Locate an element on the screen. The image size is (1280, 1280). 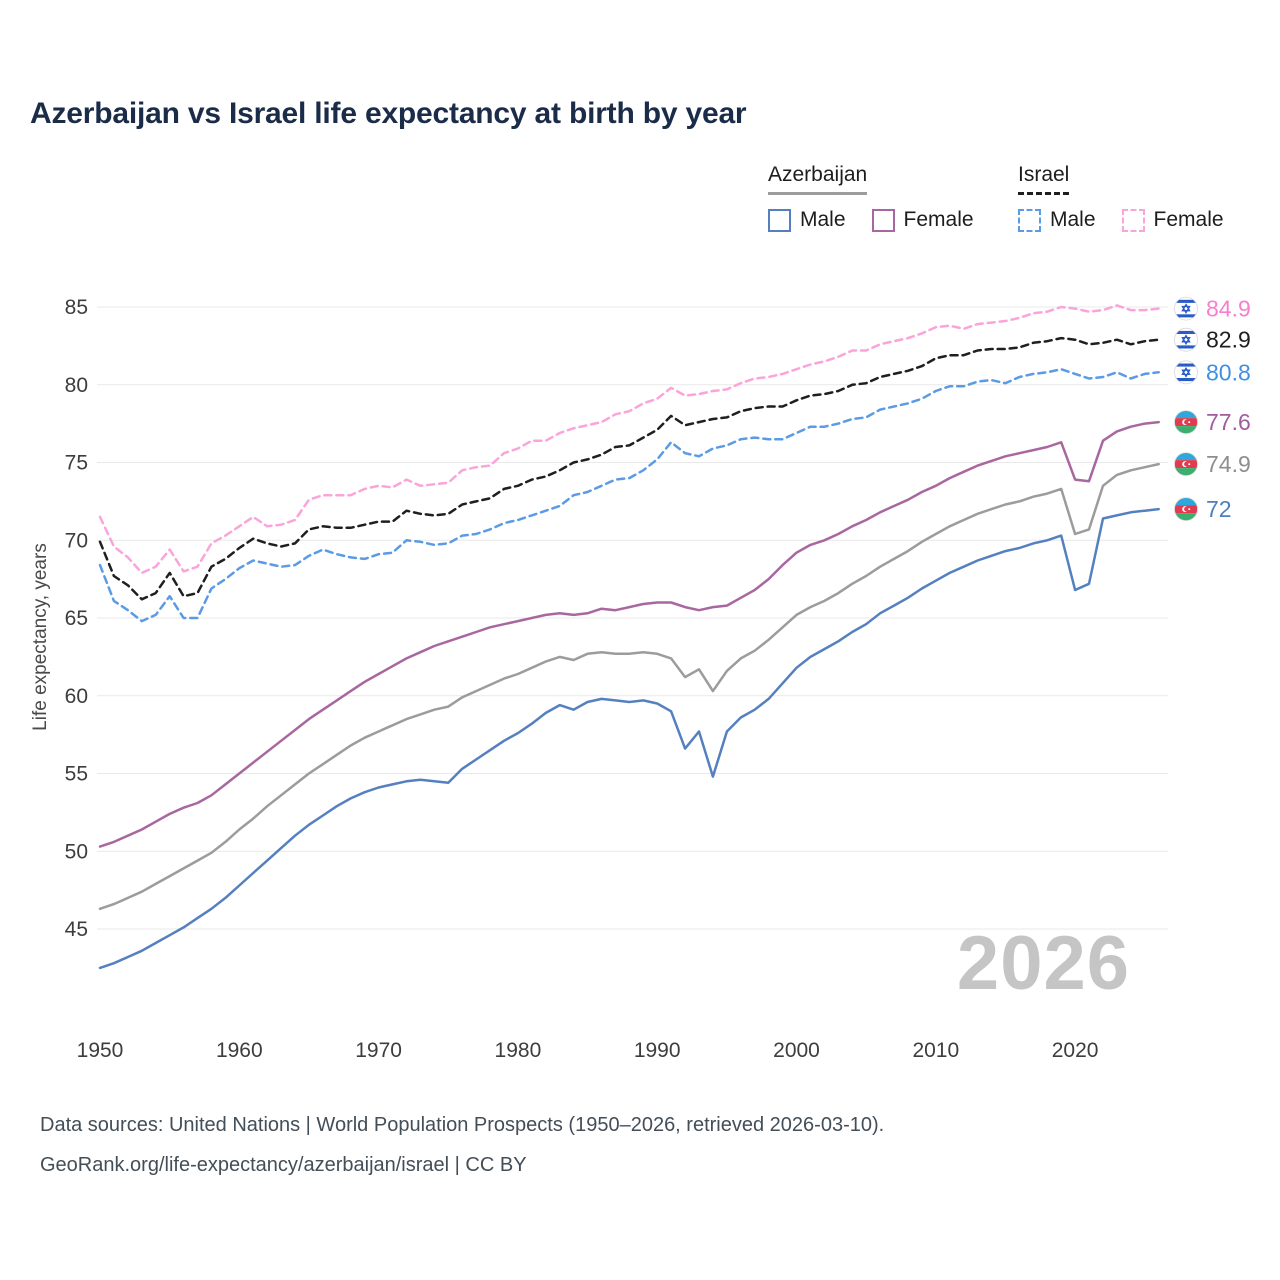
y-tick-70: 70 is located at coordinates (76, 540).